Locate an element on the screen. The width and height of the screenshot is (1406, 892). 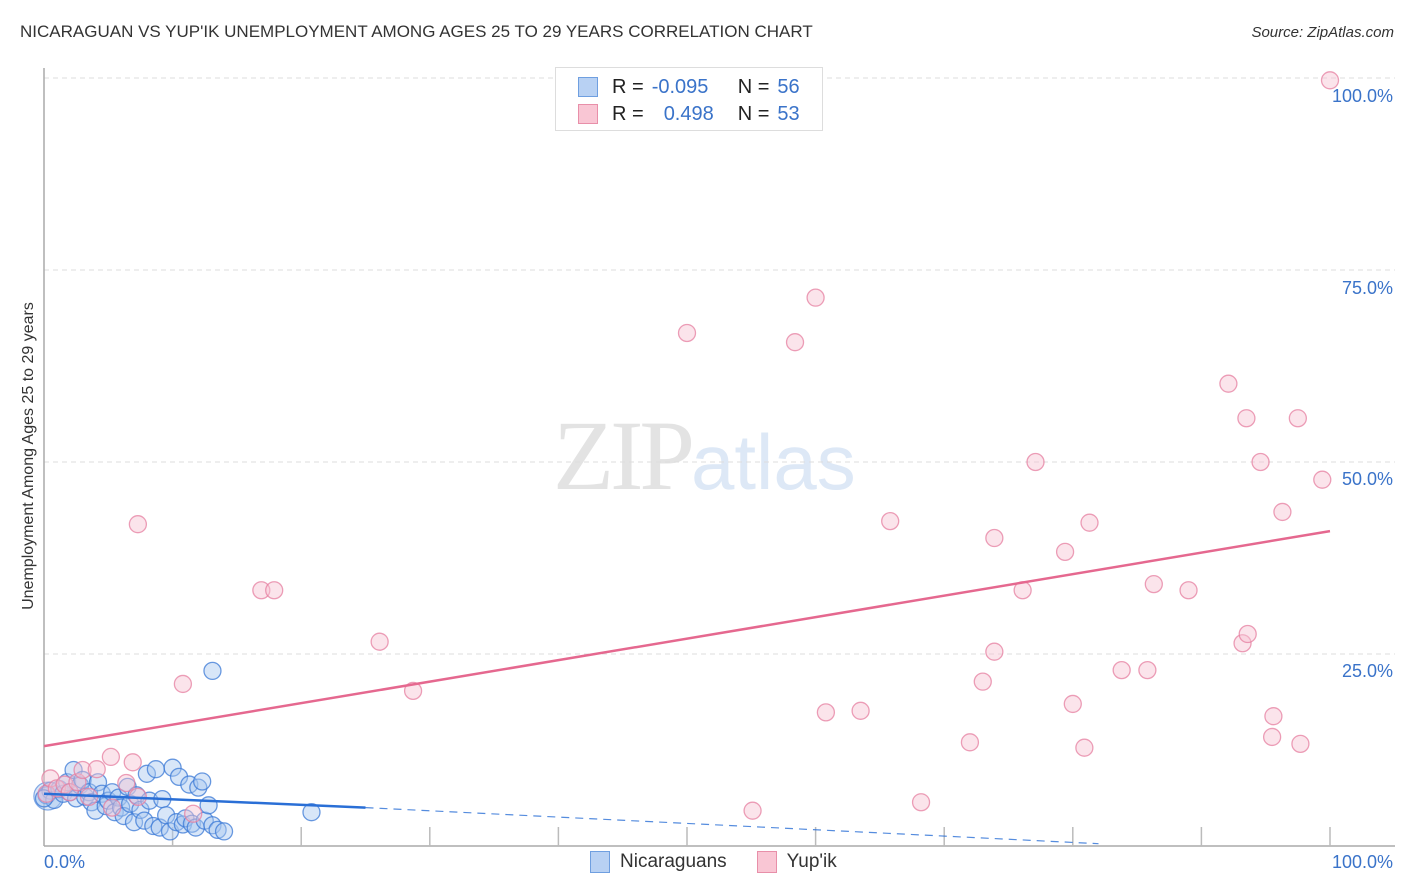
y-tick-25: 25.0% is located at coordinates (1367, 671).